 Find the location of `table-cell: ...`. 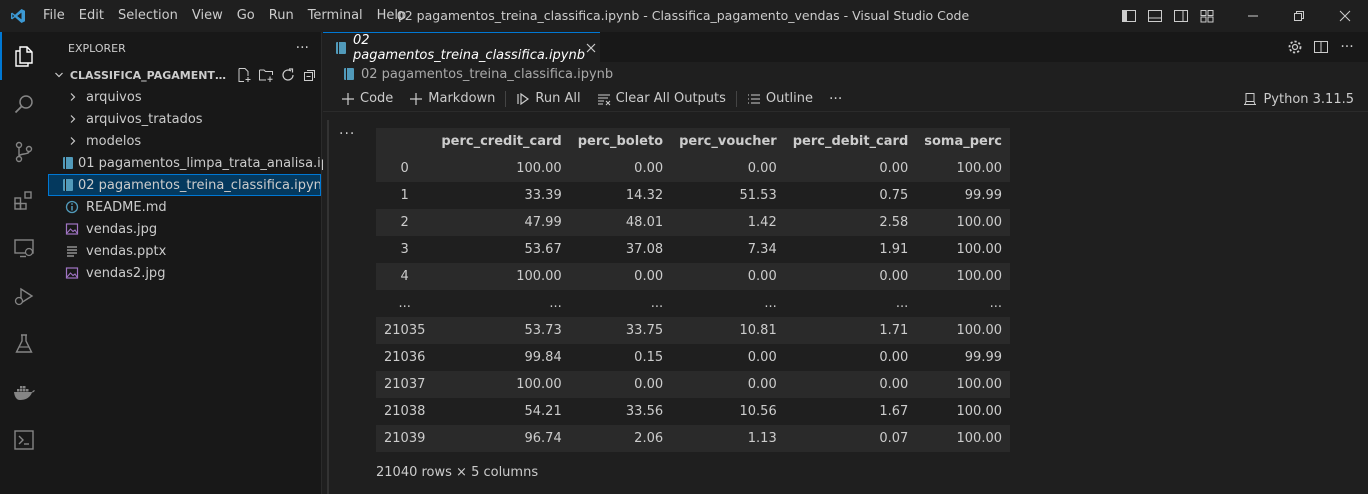

table-cell: ... is located at coordinates (620, 303).